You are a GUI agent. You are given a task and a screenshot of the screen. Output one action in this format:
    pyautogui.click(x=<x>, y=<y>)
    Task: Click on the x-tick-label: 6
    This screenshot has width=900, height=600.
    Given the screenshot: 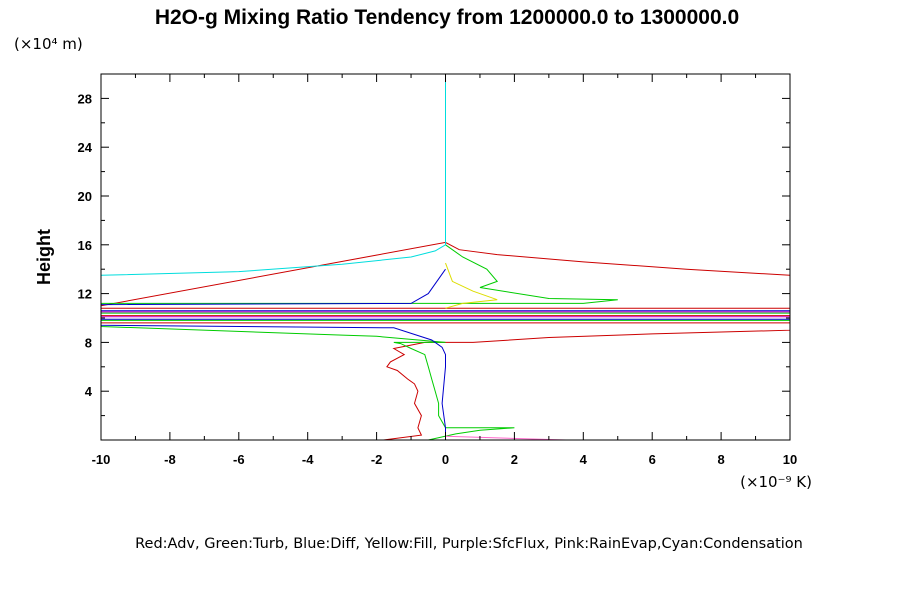 What is the action you would take?
    pyautogui.click(x=652, y=459)
    